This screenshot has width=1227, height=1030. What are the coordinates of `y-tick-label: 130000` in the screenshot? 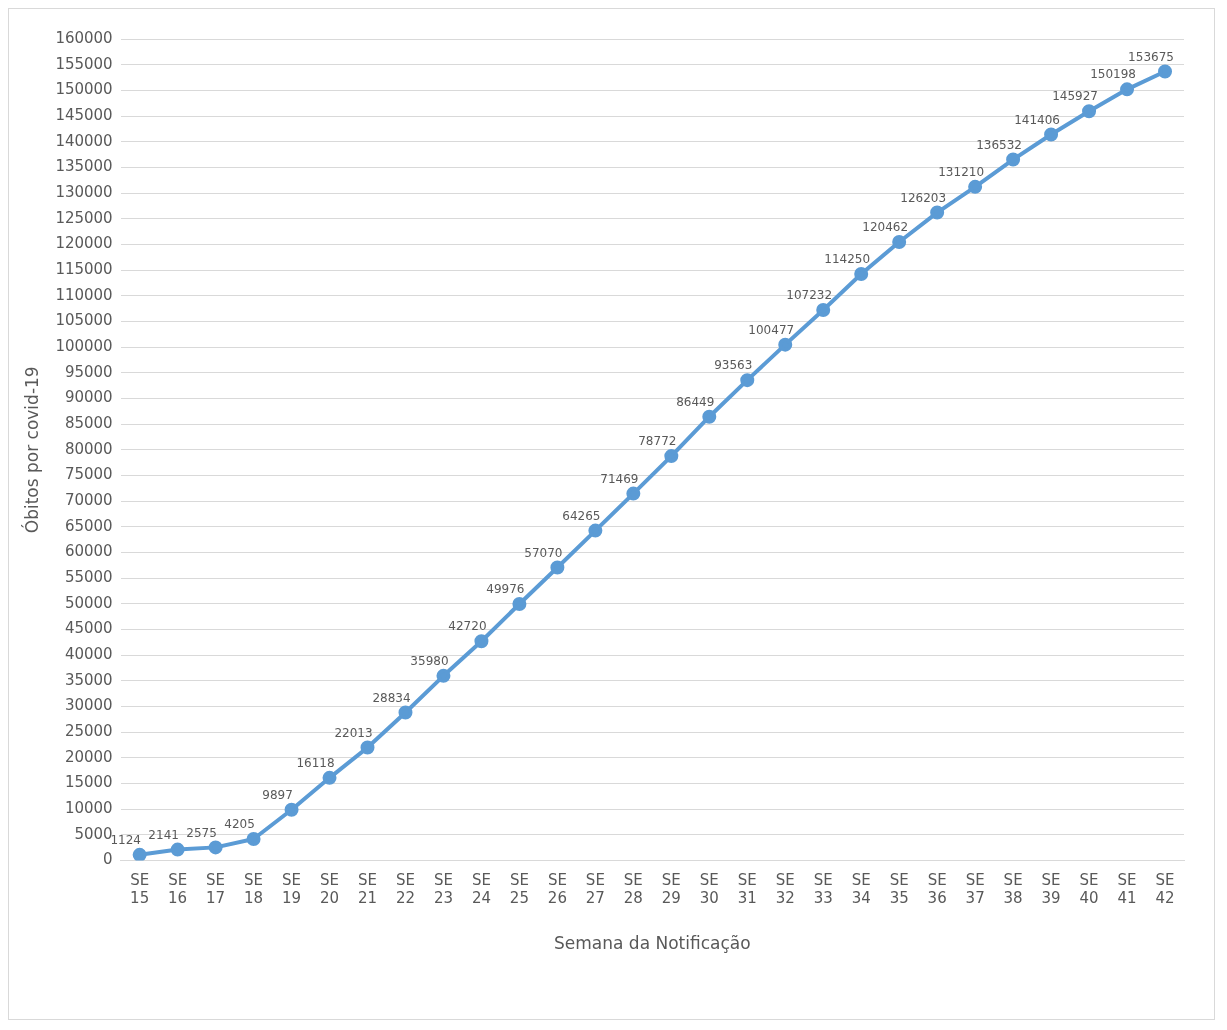 It's located at (84, 191).